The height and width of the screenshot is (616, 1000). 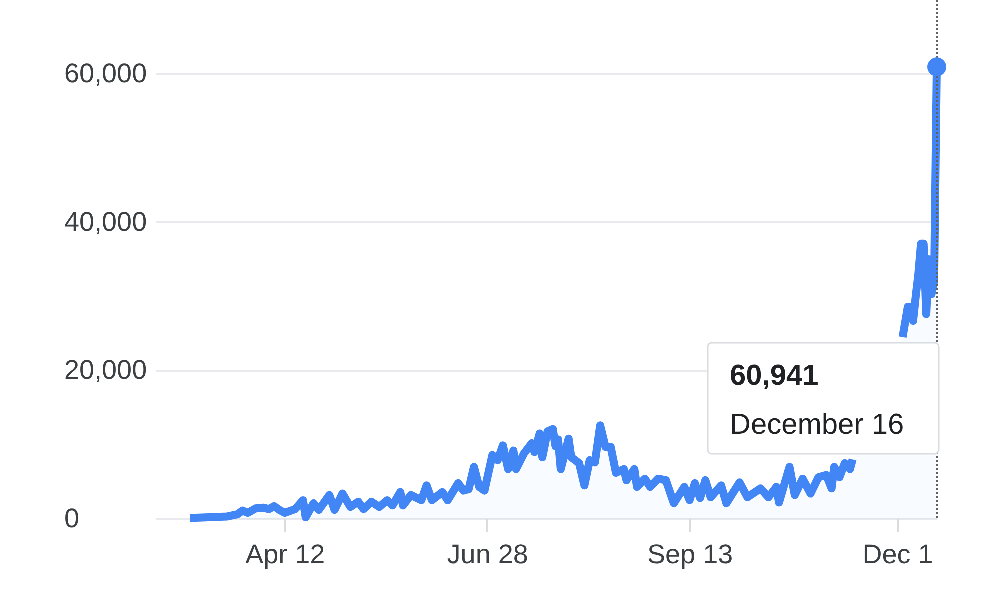 I want to click on y-tick-label: 0, so click(x=72, y=519).